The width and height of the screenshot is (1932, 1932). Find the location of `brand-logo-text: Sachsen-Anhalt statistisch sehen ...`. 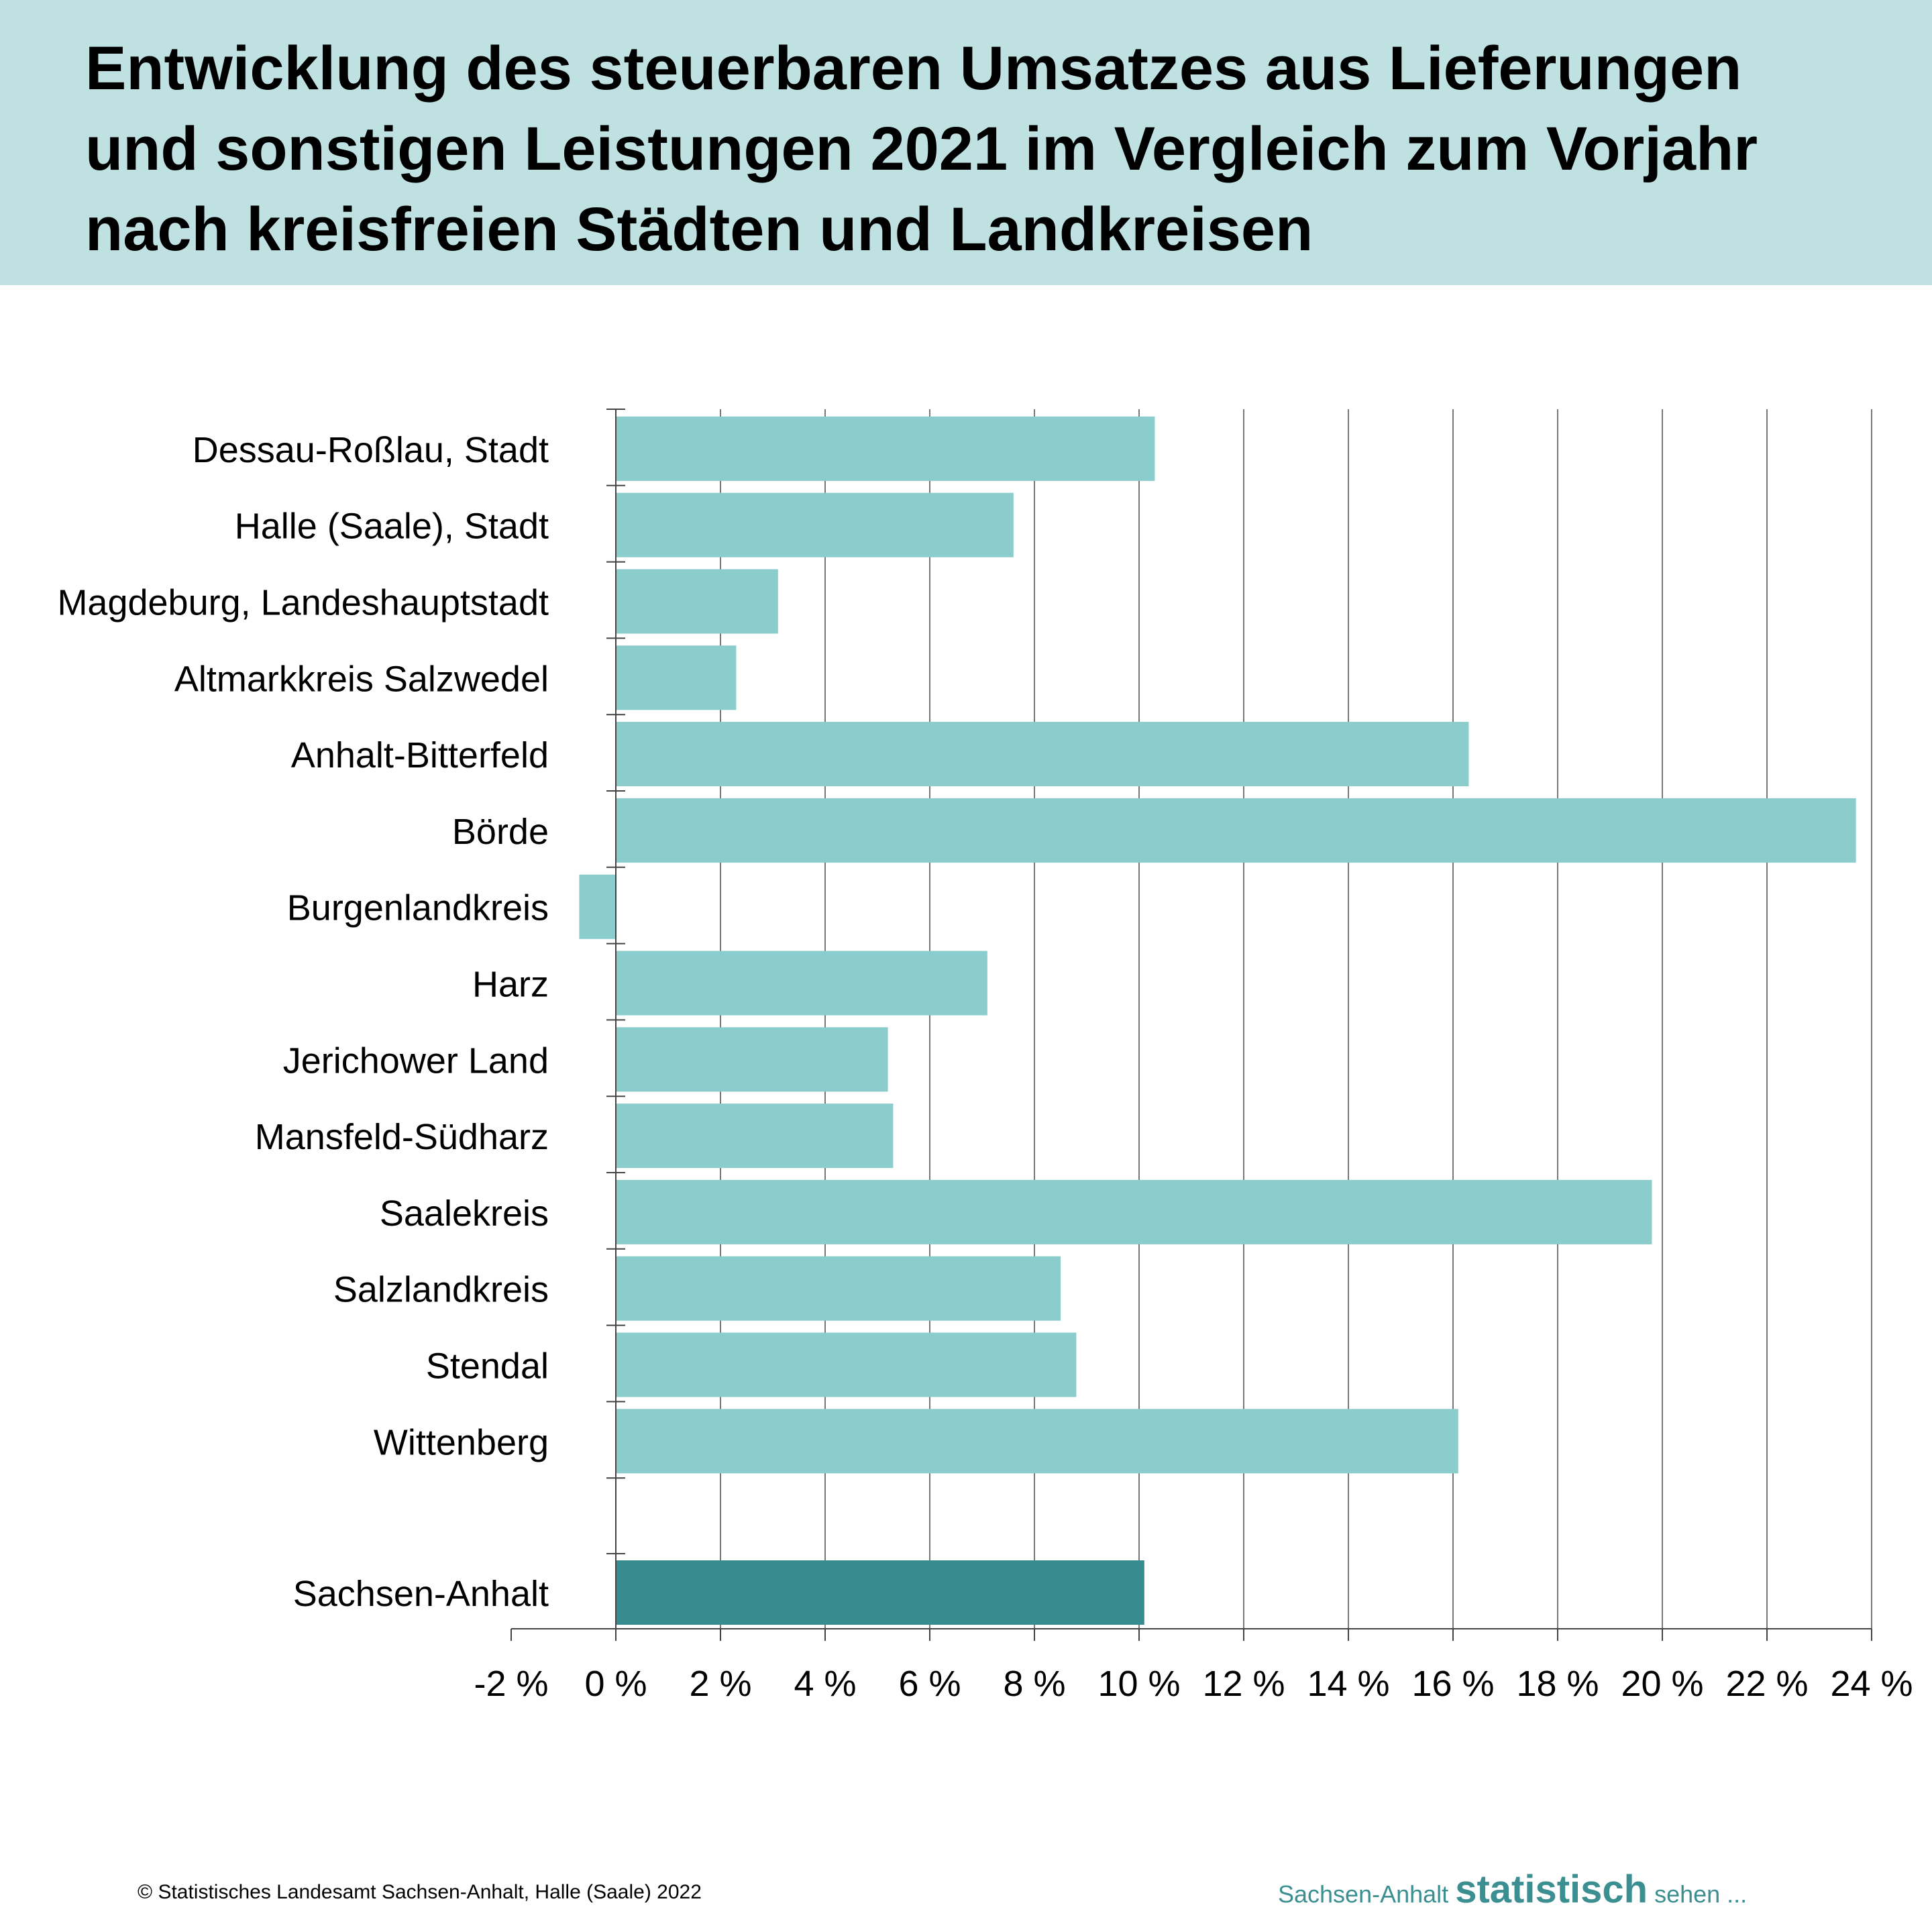

brand-logo-text: Sachsen-Anhalt statistisch sehen ... is located at coordinates (1512, 1889).